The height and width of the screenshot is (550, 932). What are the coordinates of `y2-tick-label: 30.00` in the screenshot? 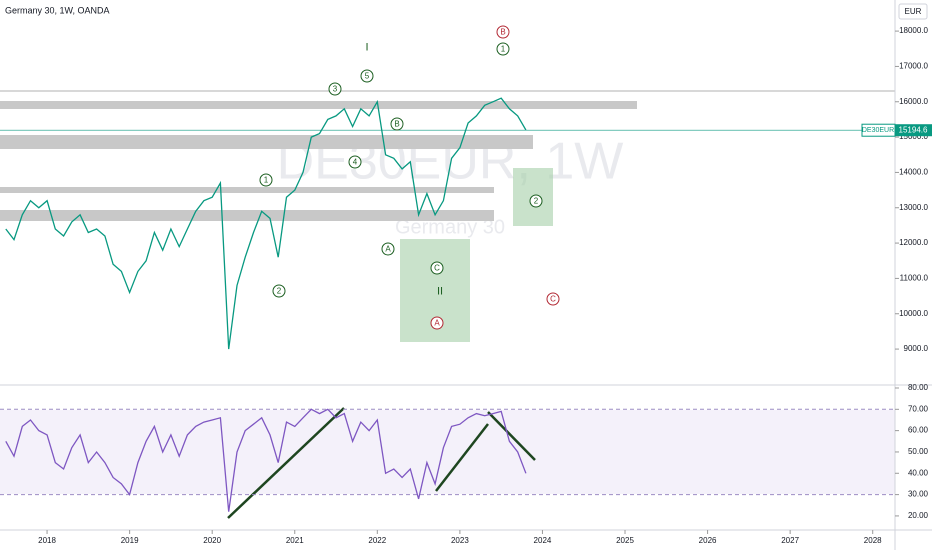 It's located at (918, 494).